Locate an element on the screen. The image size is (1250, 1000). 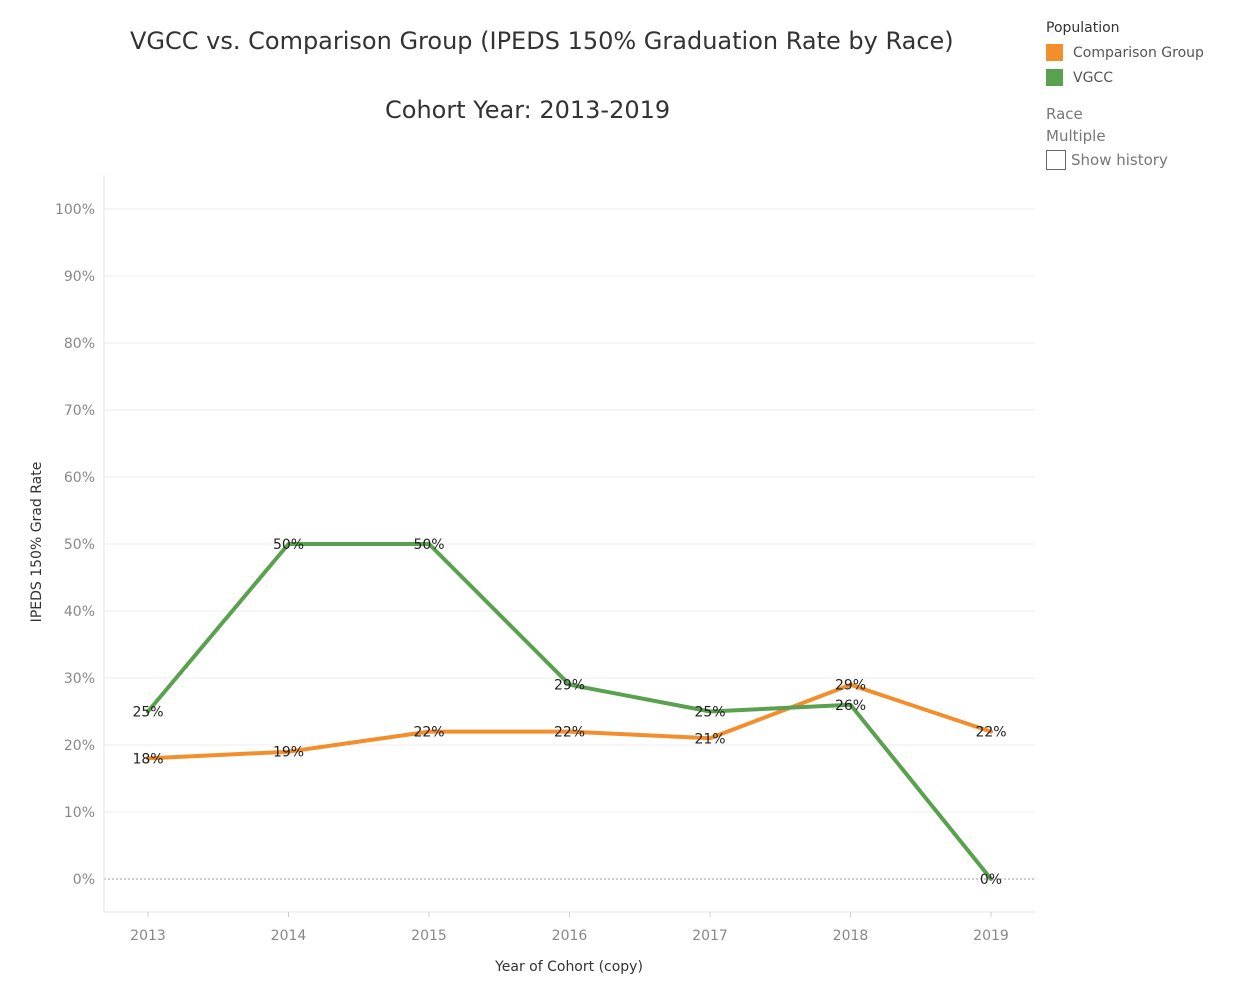
show-history-toggle: Show history is located at coordinates (1107, 160).